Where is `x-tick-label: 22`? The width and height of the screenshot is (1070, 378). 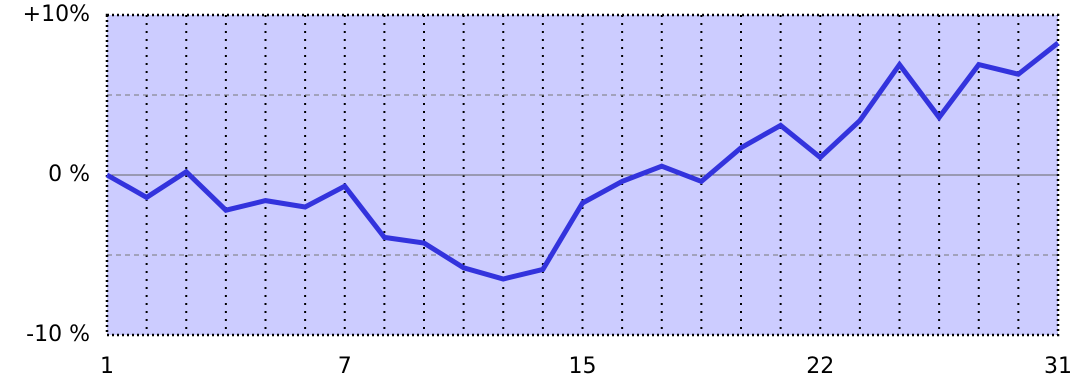
x-tick-label: 22 is located at coordinates (820, 366).